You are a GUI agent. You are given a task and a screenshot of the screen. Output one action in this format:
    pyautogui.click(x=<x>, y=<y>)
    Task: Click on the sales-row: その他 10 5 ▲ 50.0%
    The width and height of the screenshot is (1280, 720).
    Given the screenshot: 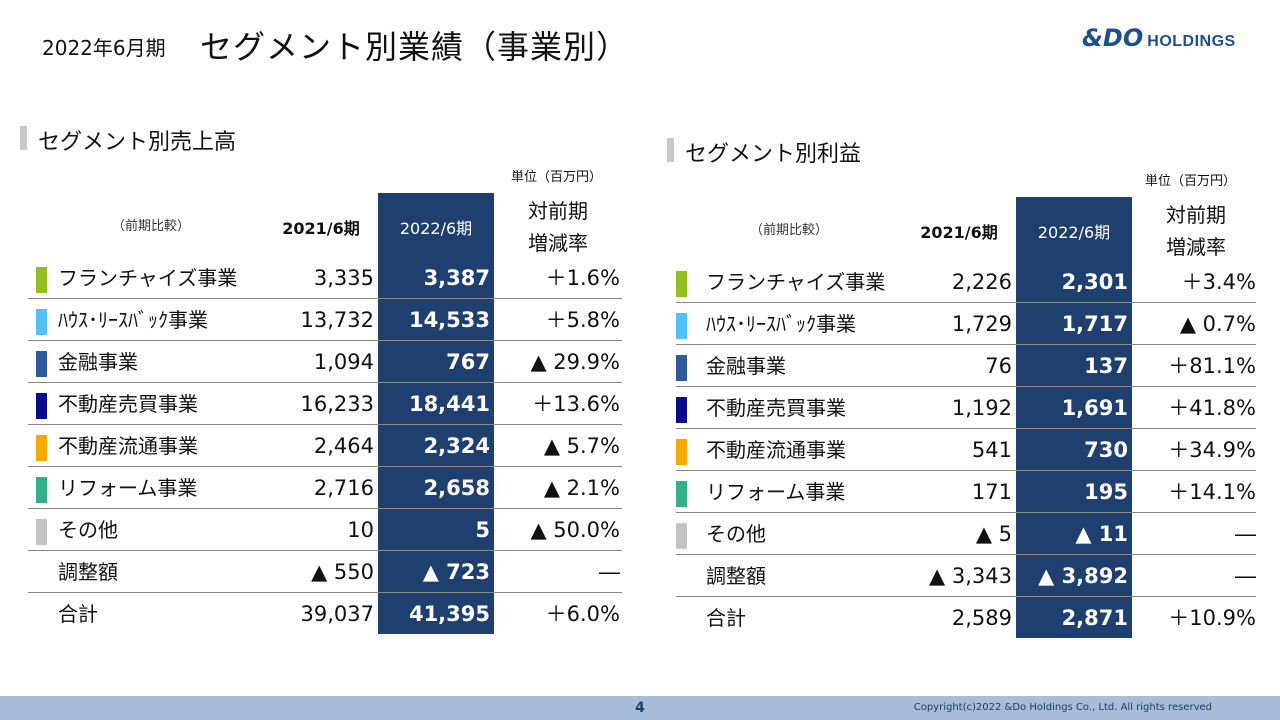 What is the action you would take?
    pyautogui.click(x=325, y=530)
    